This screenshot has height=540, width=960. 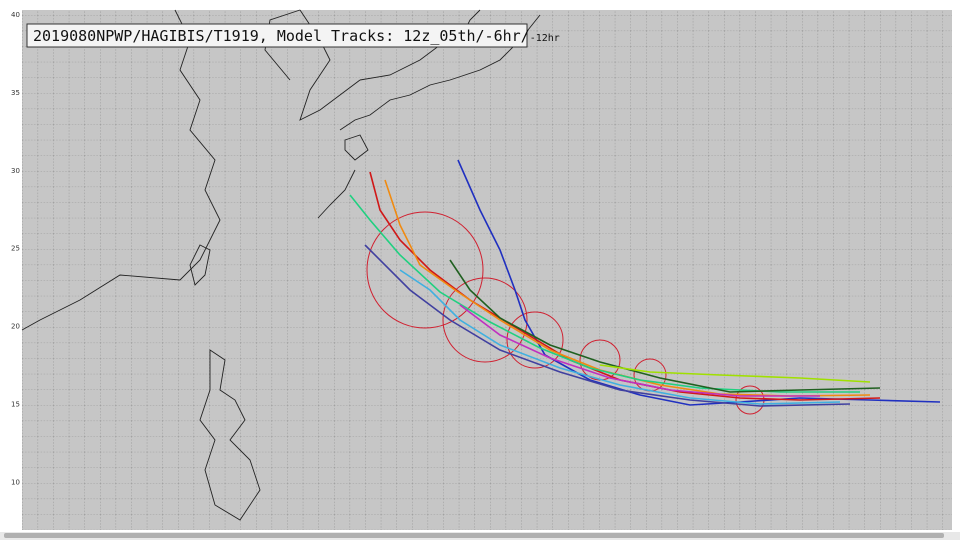 I want to click on latitude-label: 10, so click(x=15, y=482).